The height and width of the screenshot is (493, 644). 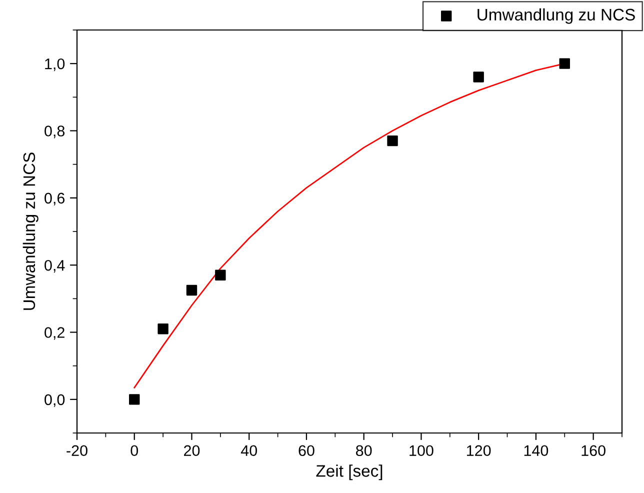 What do you see at coordinates (192, 450) in the screenshot?
I see `x-tick-label: 20` at bounding box center [192, 450].